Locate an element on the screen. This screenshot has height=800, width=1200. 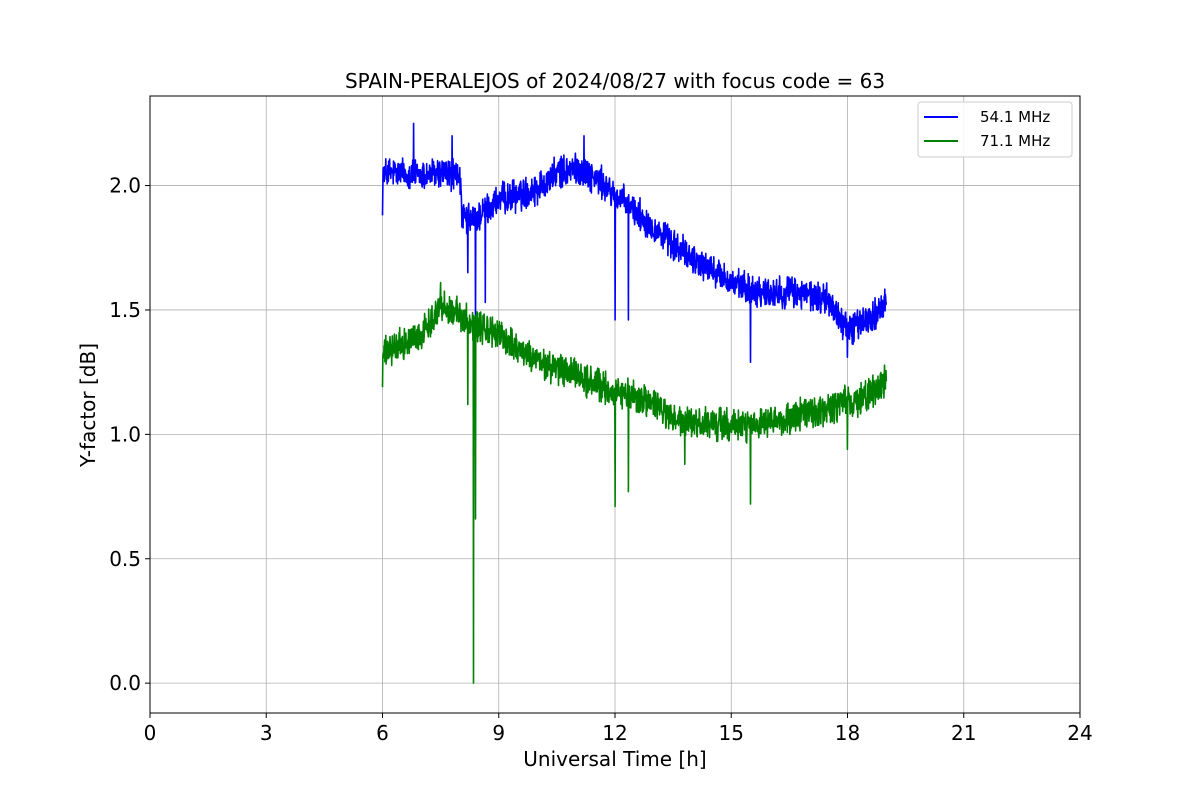
x-tick-label: 6 is located at coordinates (382, 733).